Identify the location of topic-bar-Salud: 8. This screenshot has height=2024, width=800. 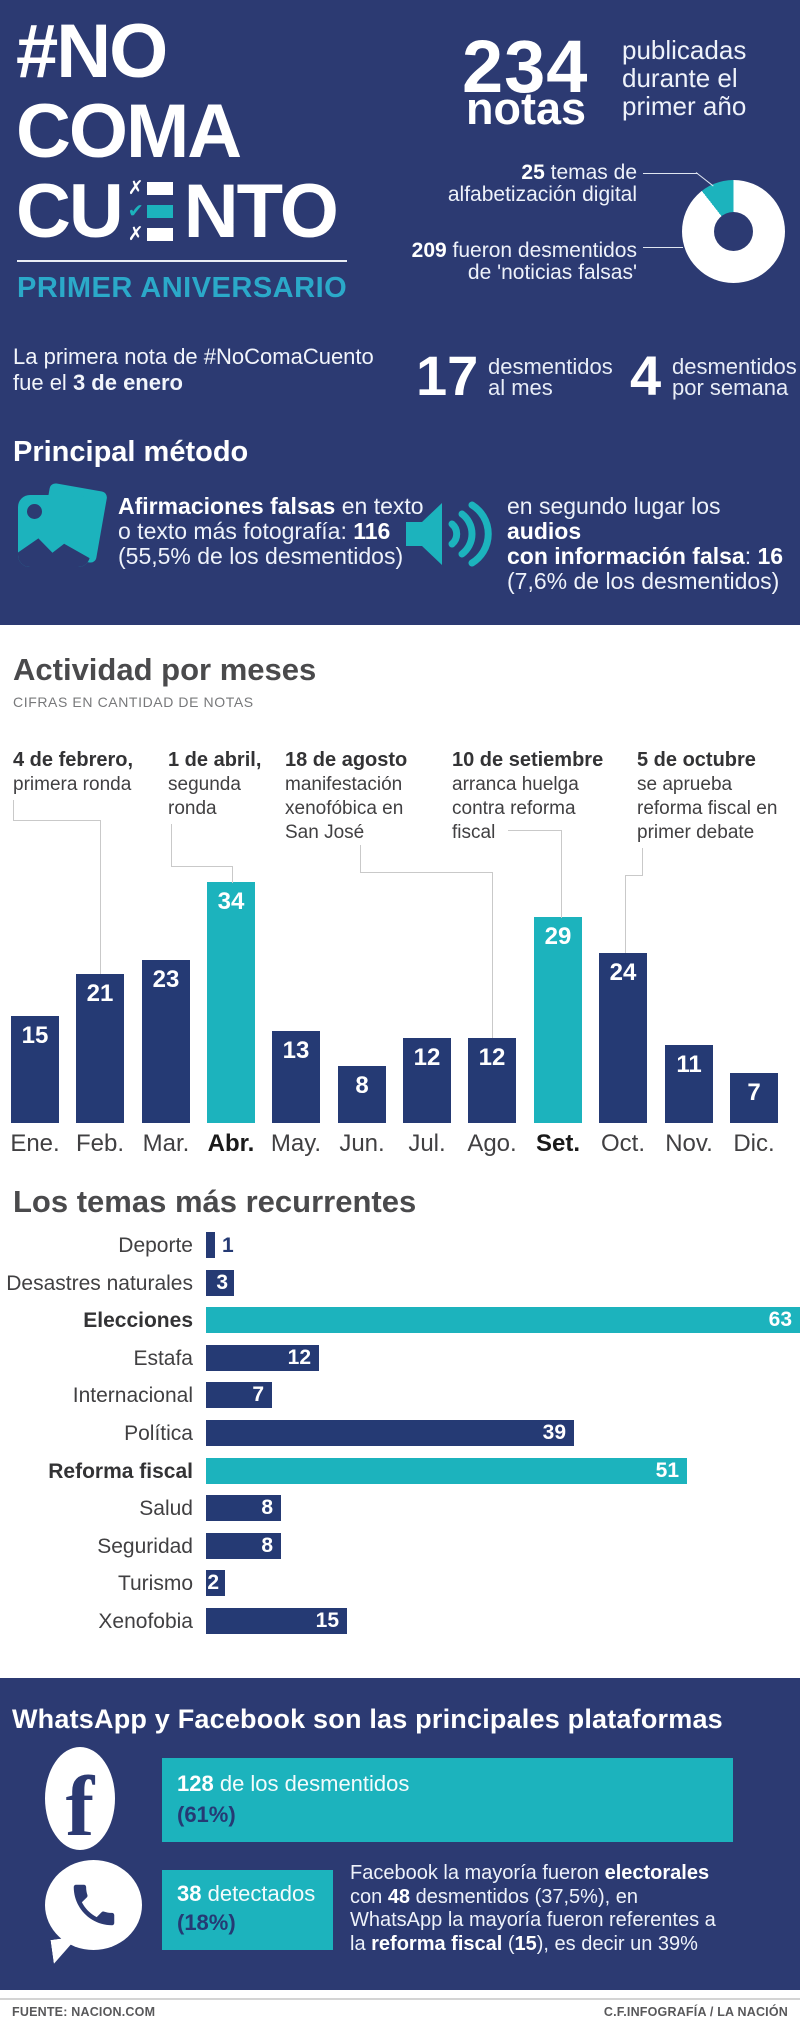
(243, 1508).